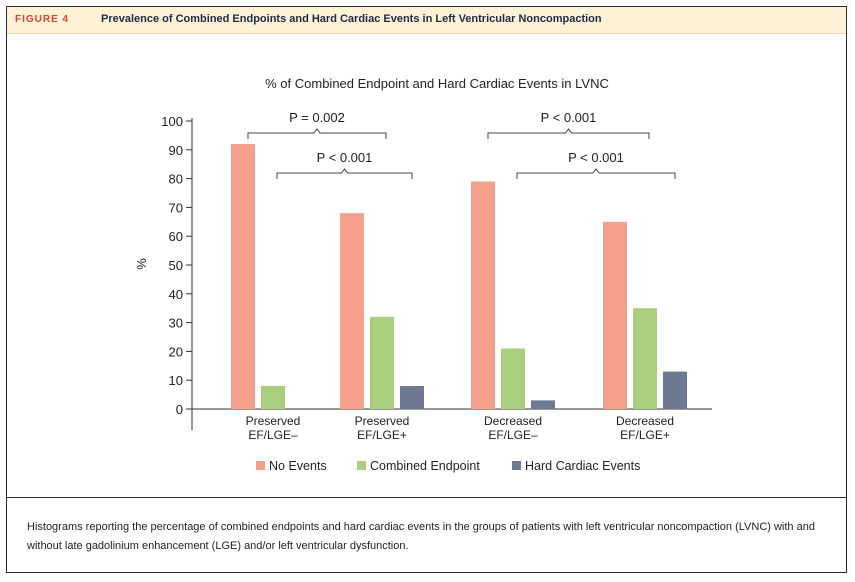  What do you see at coordinates (176, 380) in the screenshot?
I see `y-tick-label: 10` at bounding box center [176, 380].